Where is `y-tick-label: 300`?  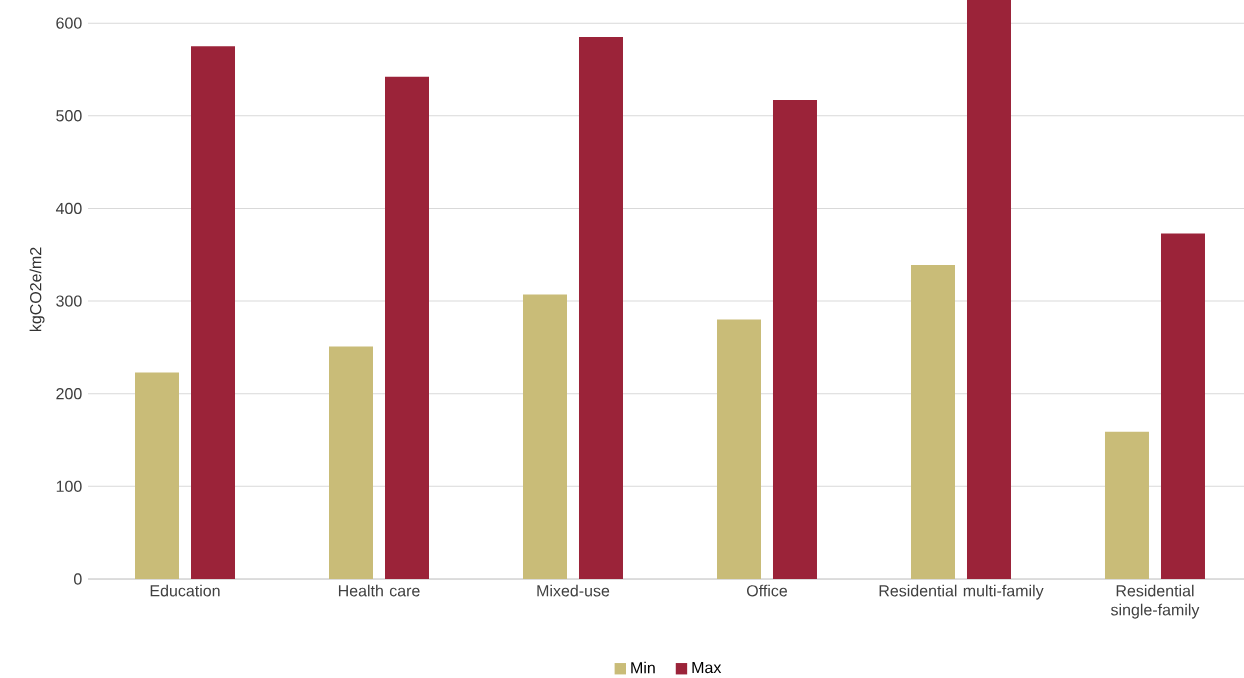 y-tick-label: 300 is located at coordinates (69, 301).